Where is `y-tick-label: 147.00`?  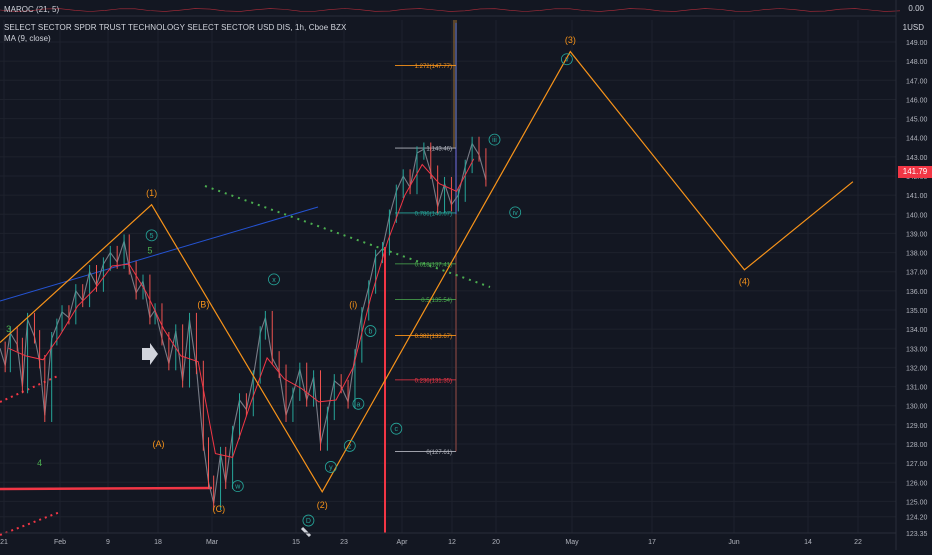 y-tick-label: 147.00 is located at coordinates (917, 81).